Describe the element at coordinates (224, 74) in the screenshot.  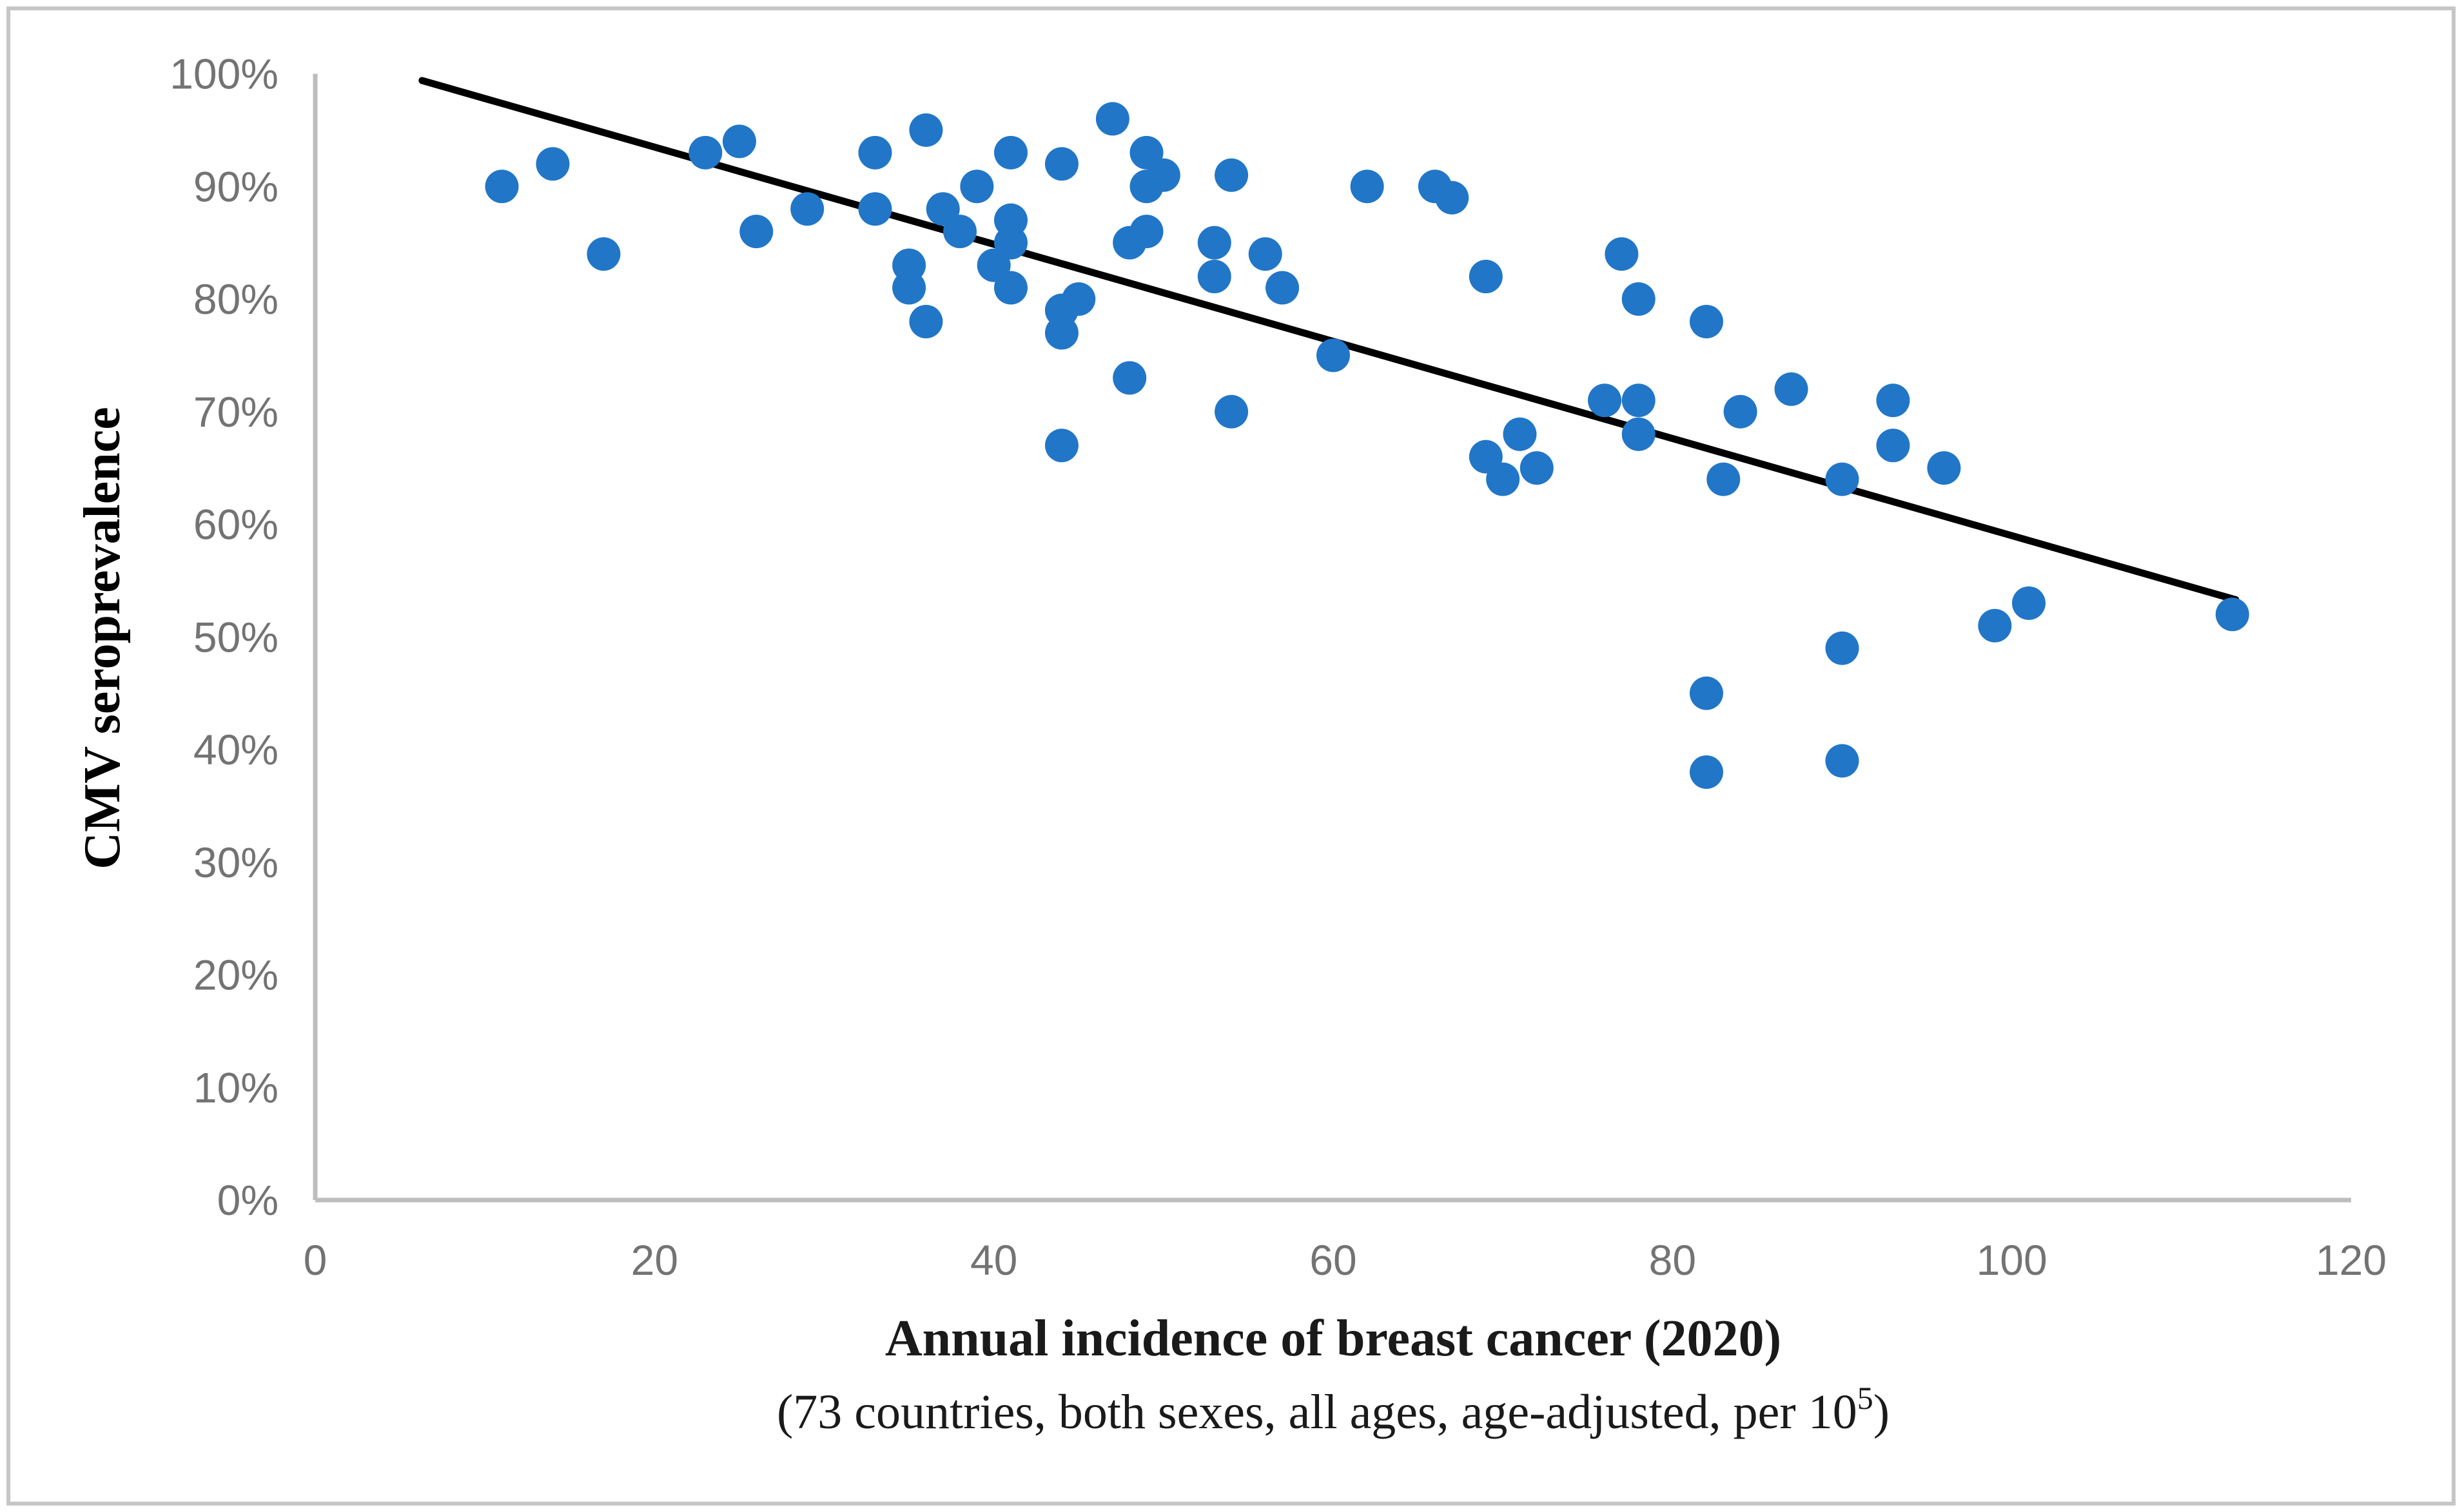
I see `y-tick-label: 100%` at that location.